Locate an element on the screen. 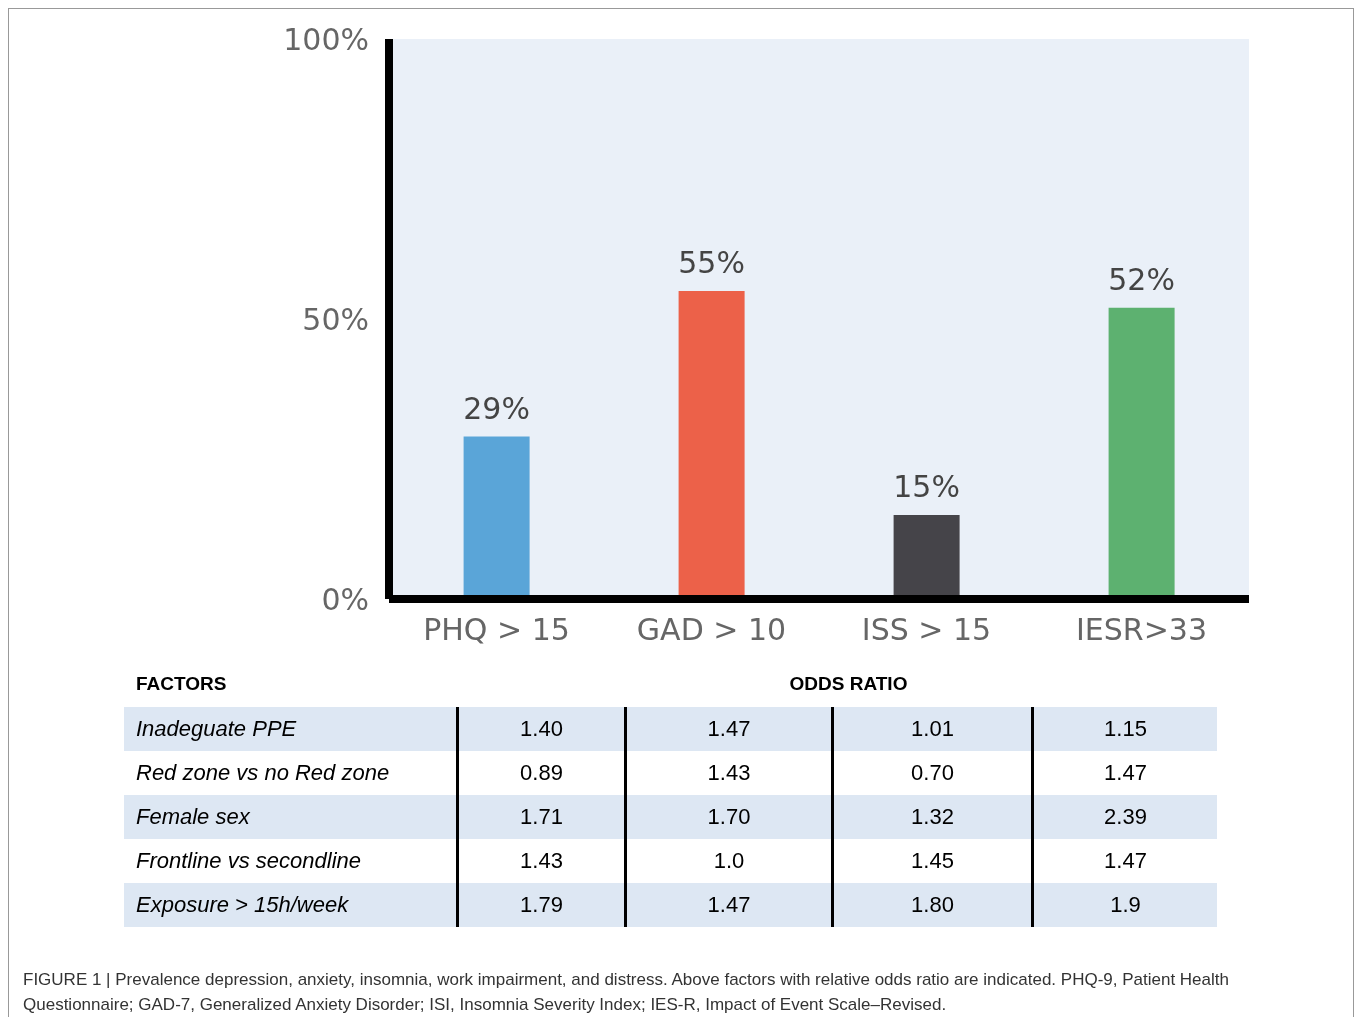 The image size is (1360, 1017). x-tick-label: PHQ > 15 is located at coordinates (496, 630).